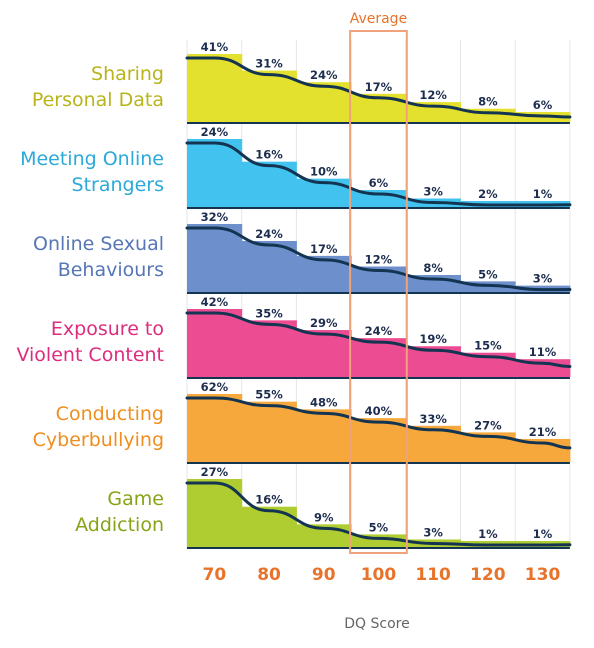 The width and height of the screenshot is (594, 648). What do you see at coordinates (379, 575) in the screenshot?
I see `x-tick-label: 100` at bounding box center [379, 575].